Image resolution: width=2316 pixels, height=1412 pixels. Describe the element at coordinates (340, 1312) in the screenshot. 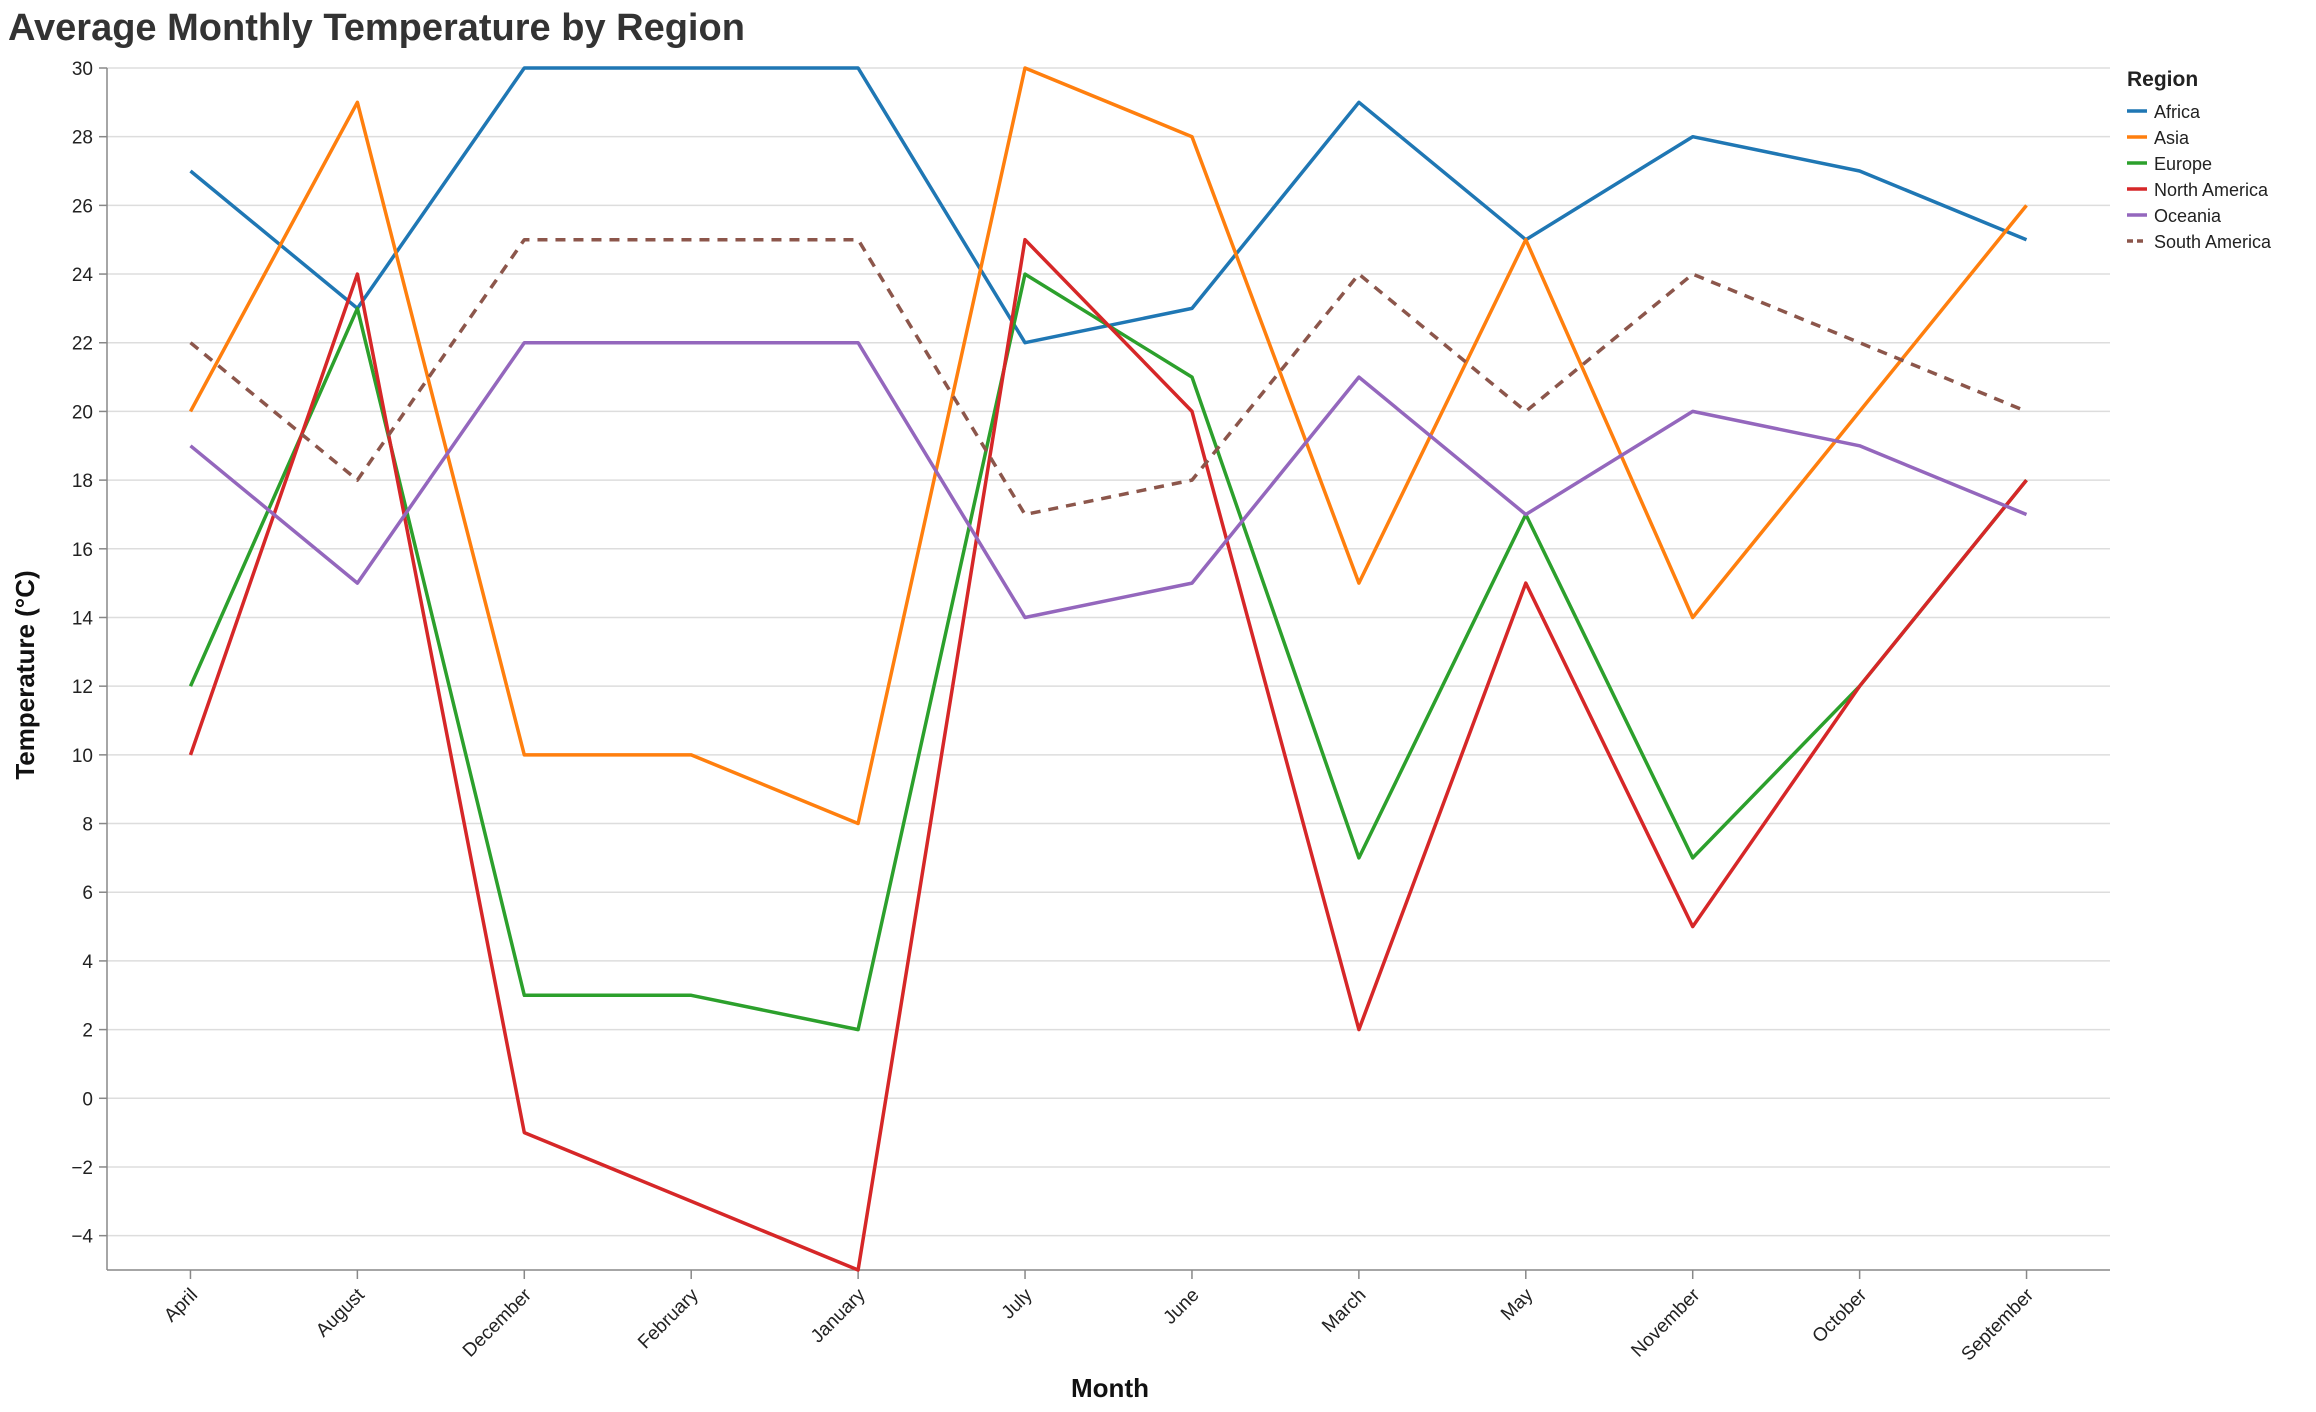

I see `x-tick-label: August` at that location.